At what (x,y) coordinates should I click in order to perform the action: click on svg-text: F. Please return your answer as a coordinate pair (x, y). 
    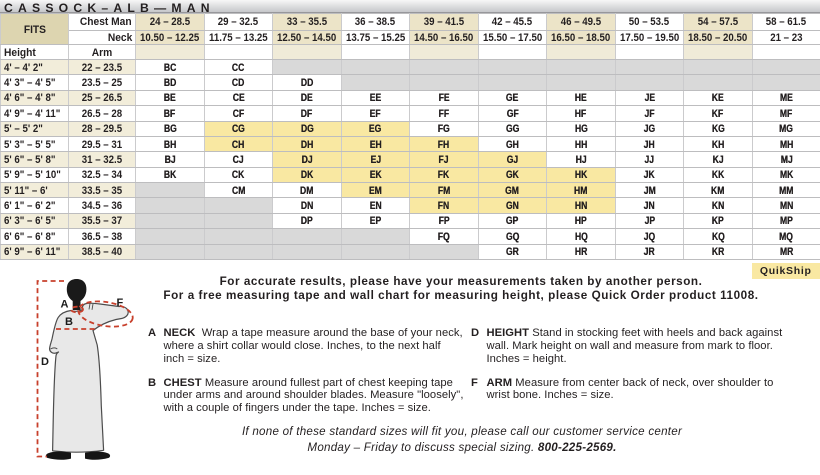
    Looking at the image, I should click on (120, 303).